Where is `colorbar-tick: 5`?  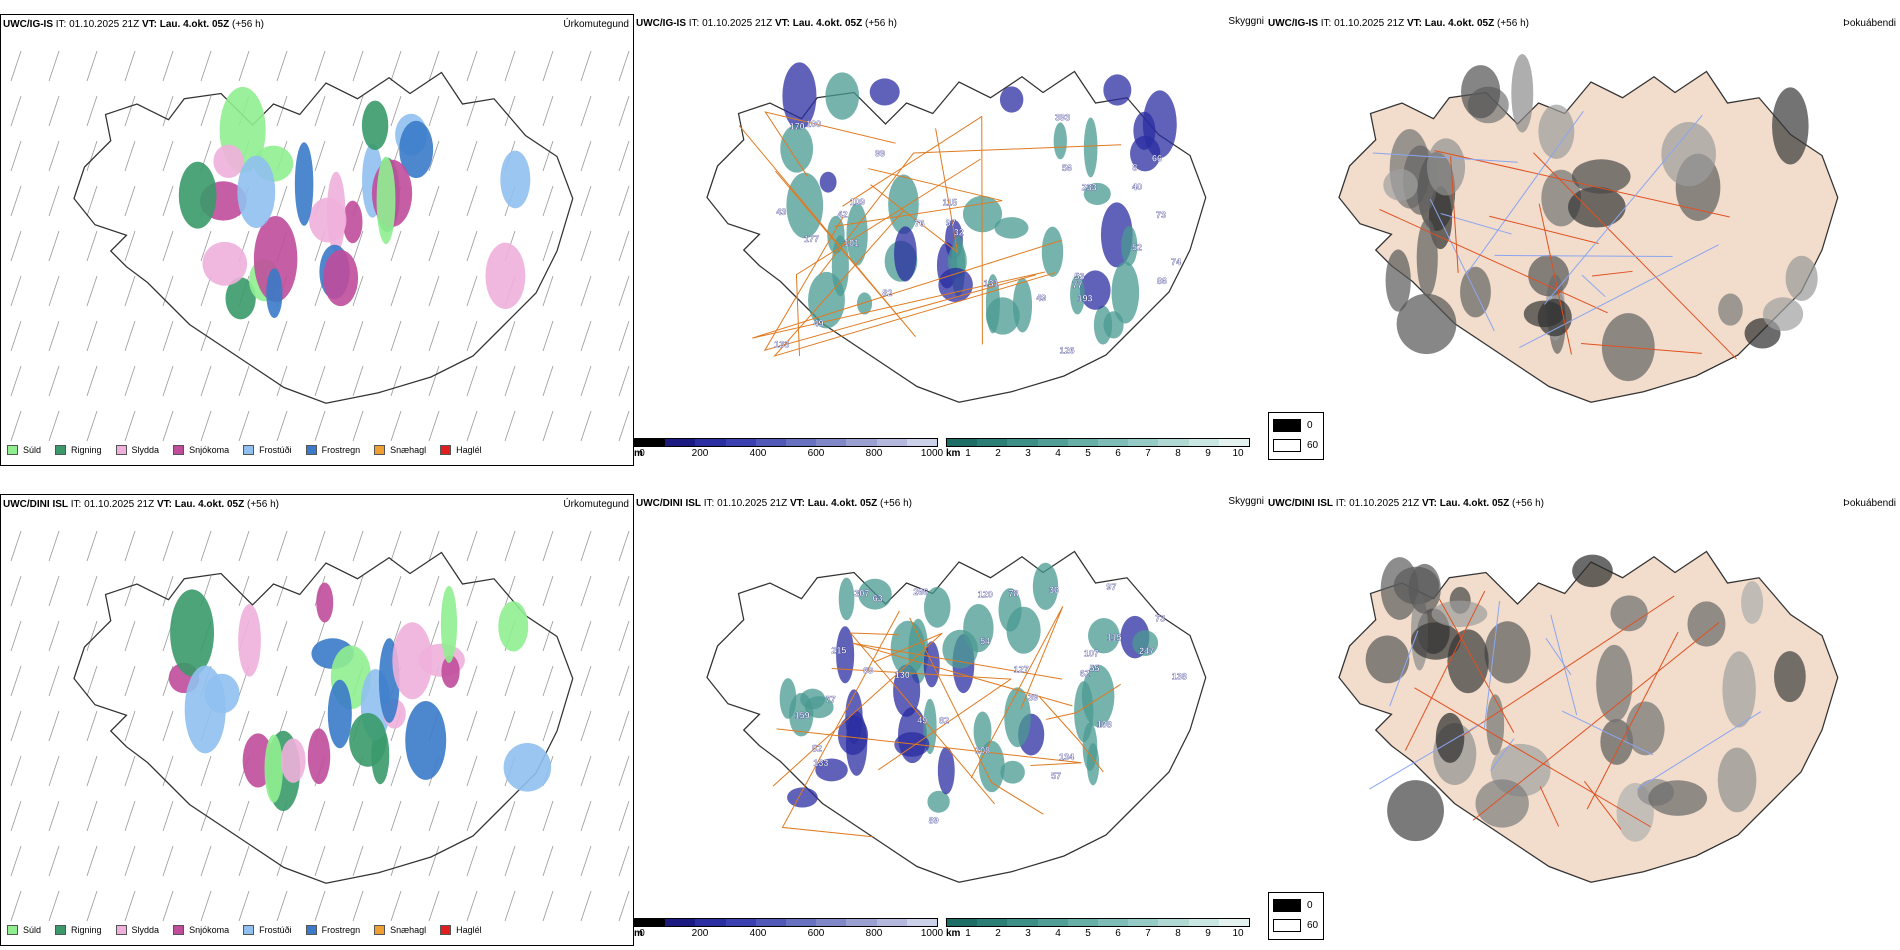 colorbar-tick: 5 is located at coordinates (1088, 453).